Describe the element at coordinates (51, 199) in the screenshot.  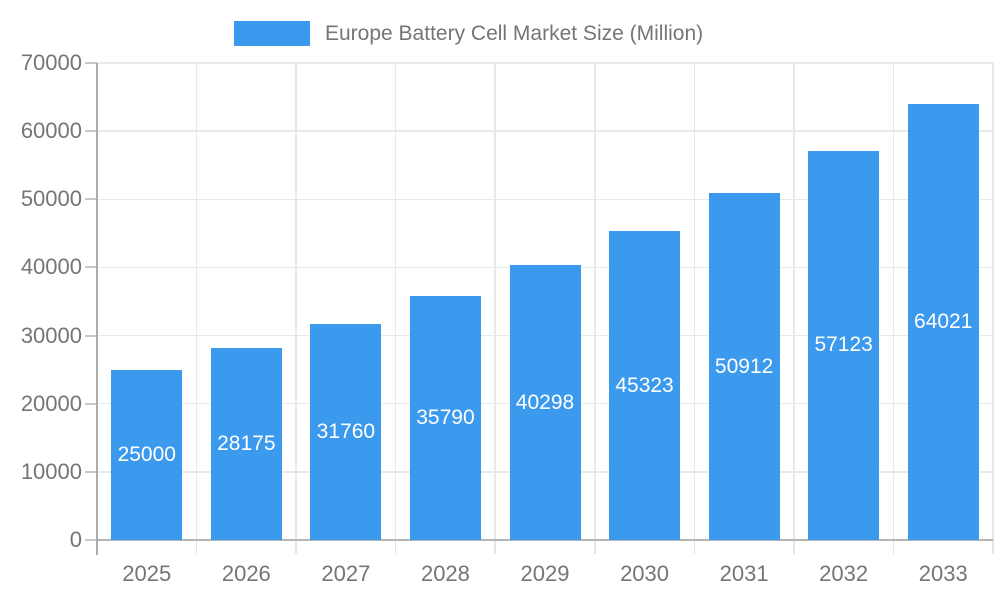
I see `y-axis-label: 50000` at that location.